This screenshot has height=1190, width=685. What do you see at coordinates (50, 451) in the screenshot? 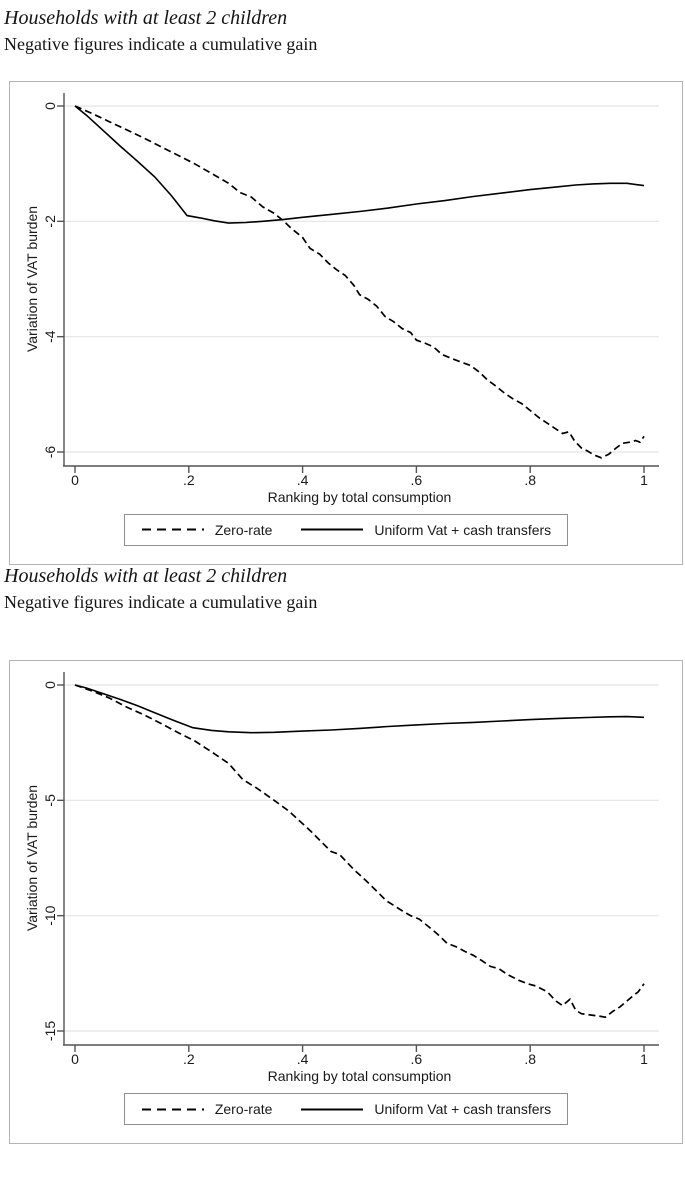
I see `y-tick-label: -6` at bounding box center [50, 451].